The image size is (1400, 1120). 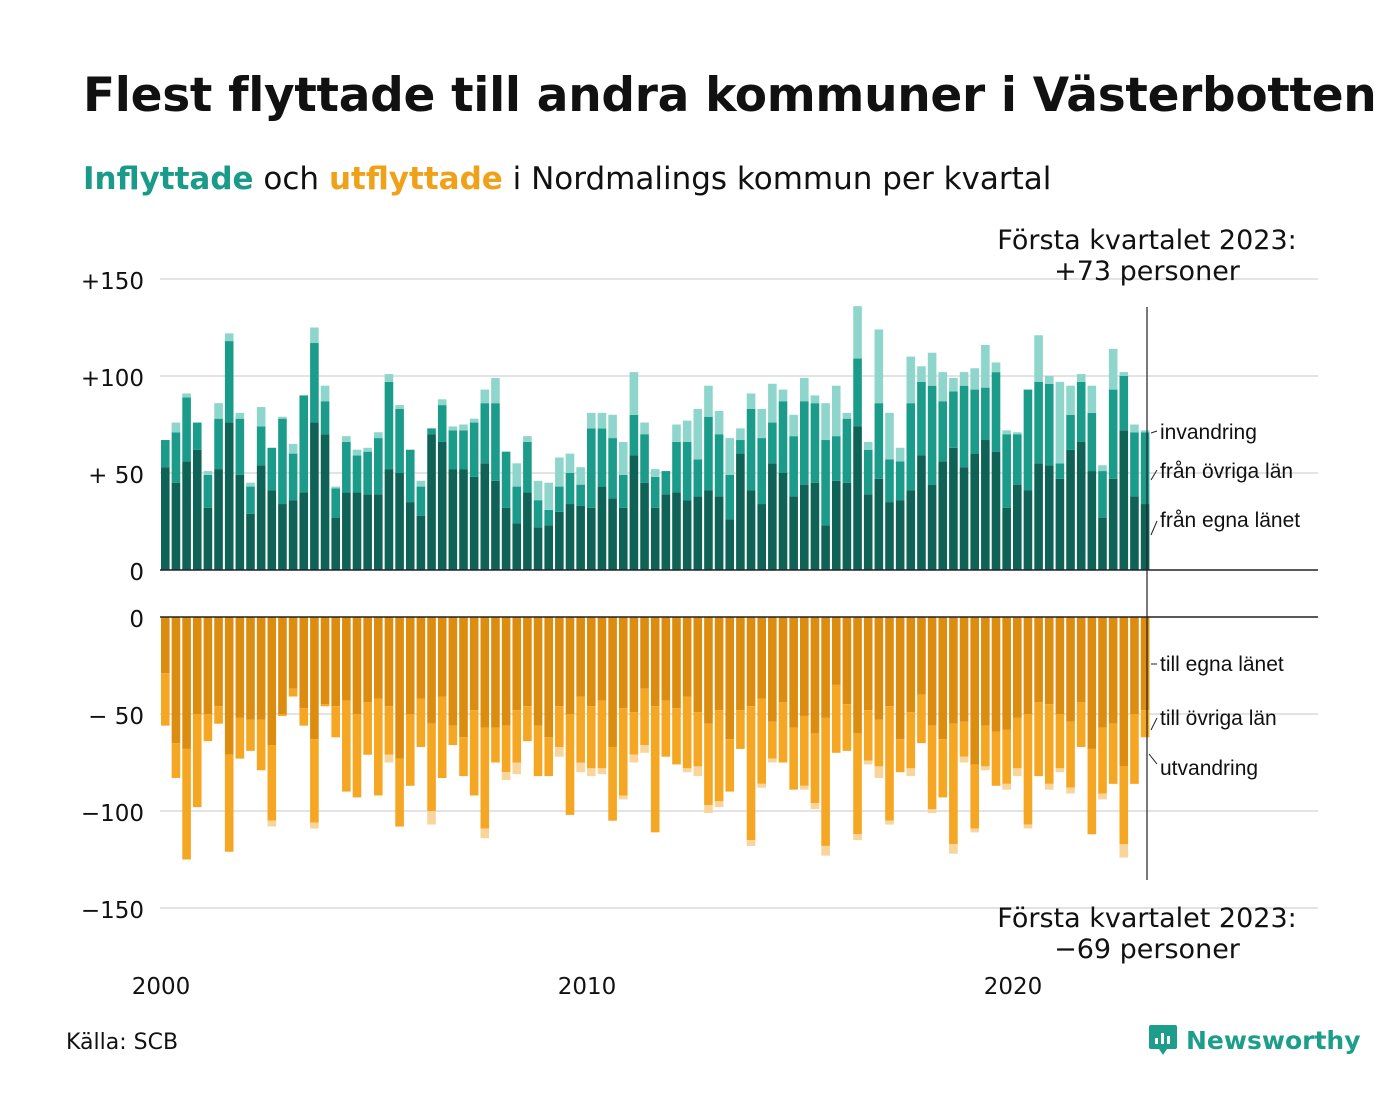 What do you see at coordinates (112, 814) in the screenshot?
I see `bottom-y-tick-100: −100` at bounding box center [112, 814].